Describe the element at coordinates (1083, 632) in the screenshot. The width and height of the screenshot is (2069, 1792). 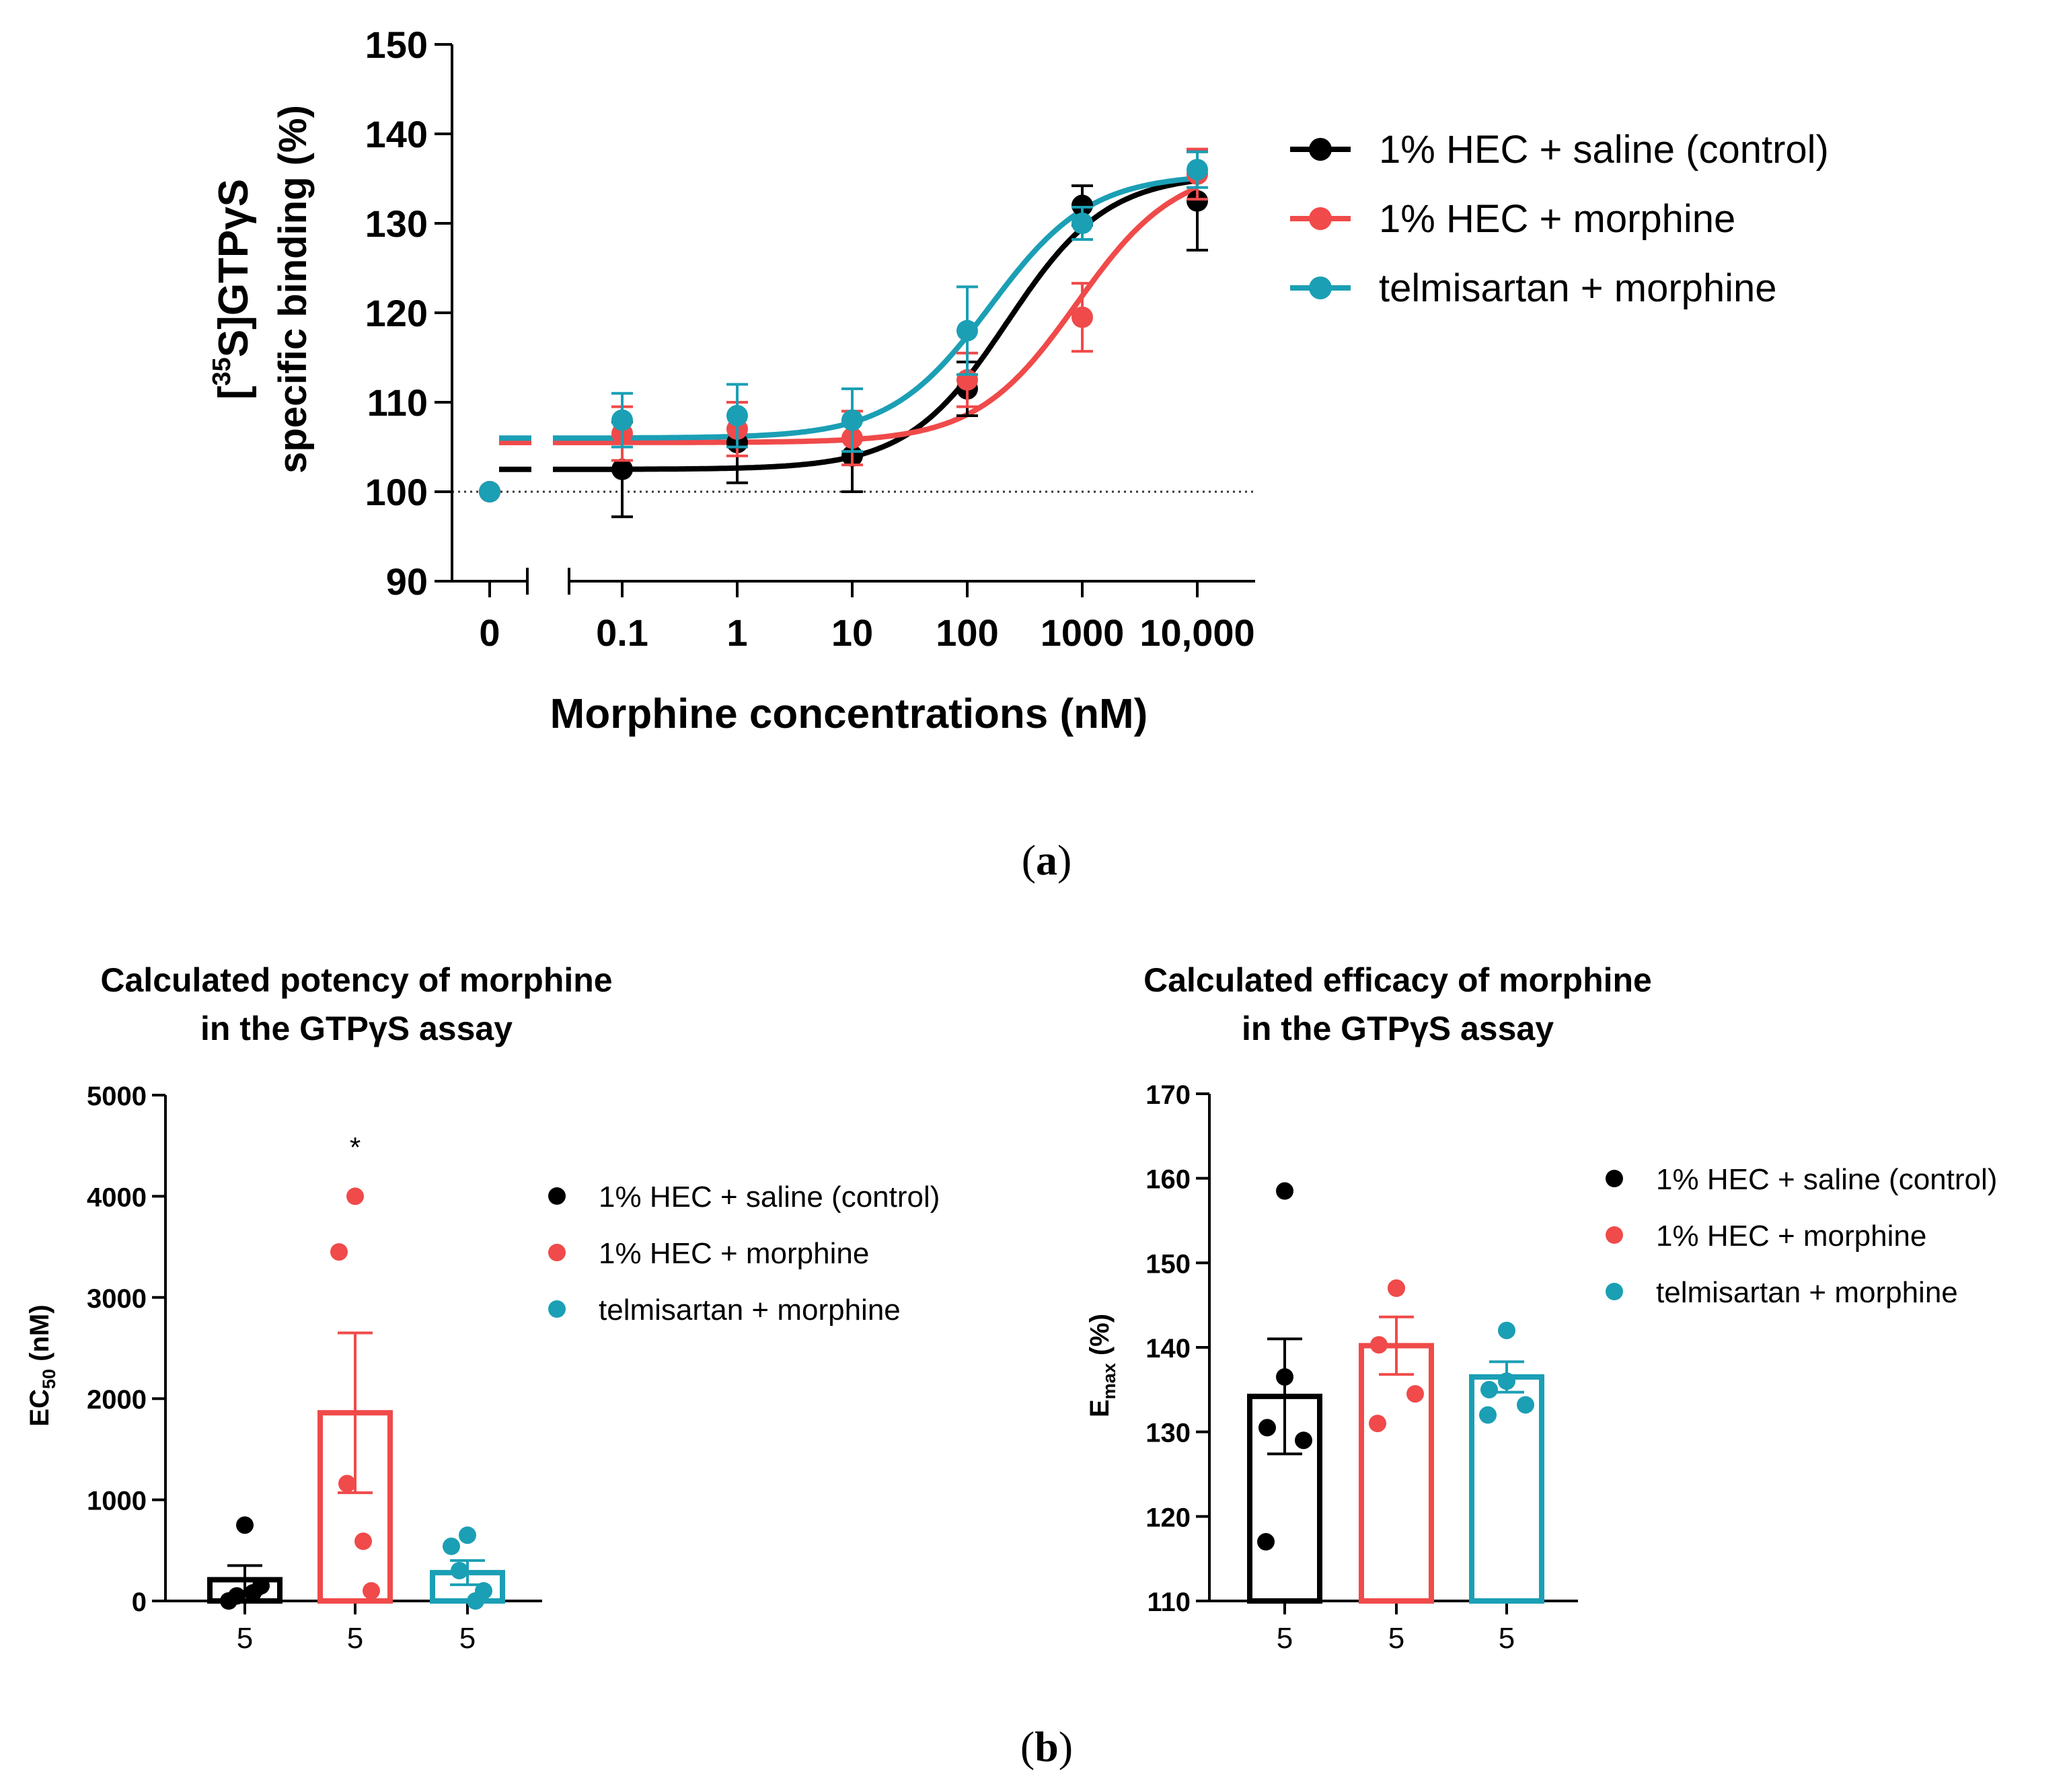
I see `x-tick-label: 1000` at that location.